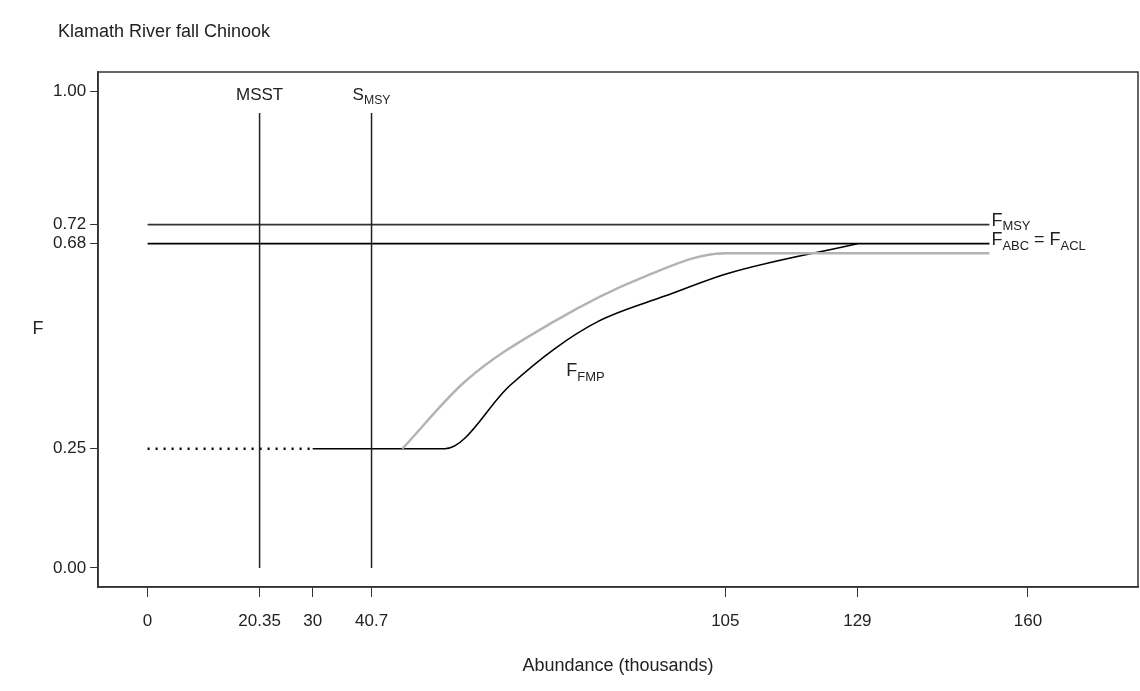  I want to click on x-tick-label: 129, so click(857, 620).